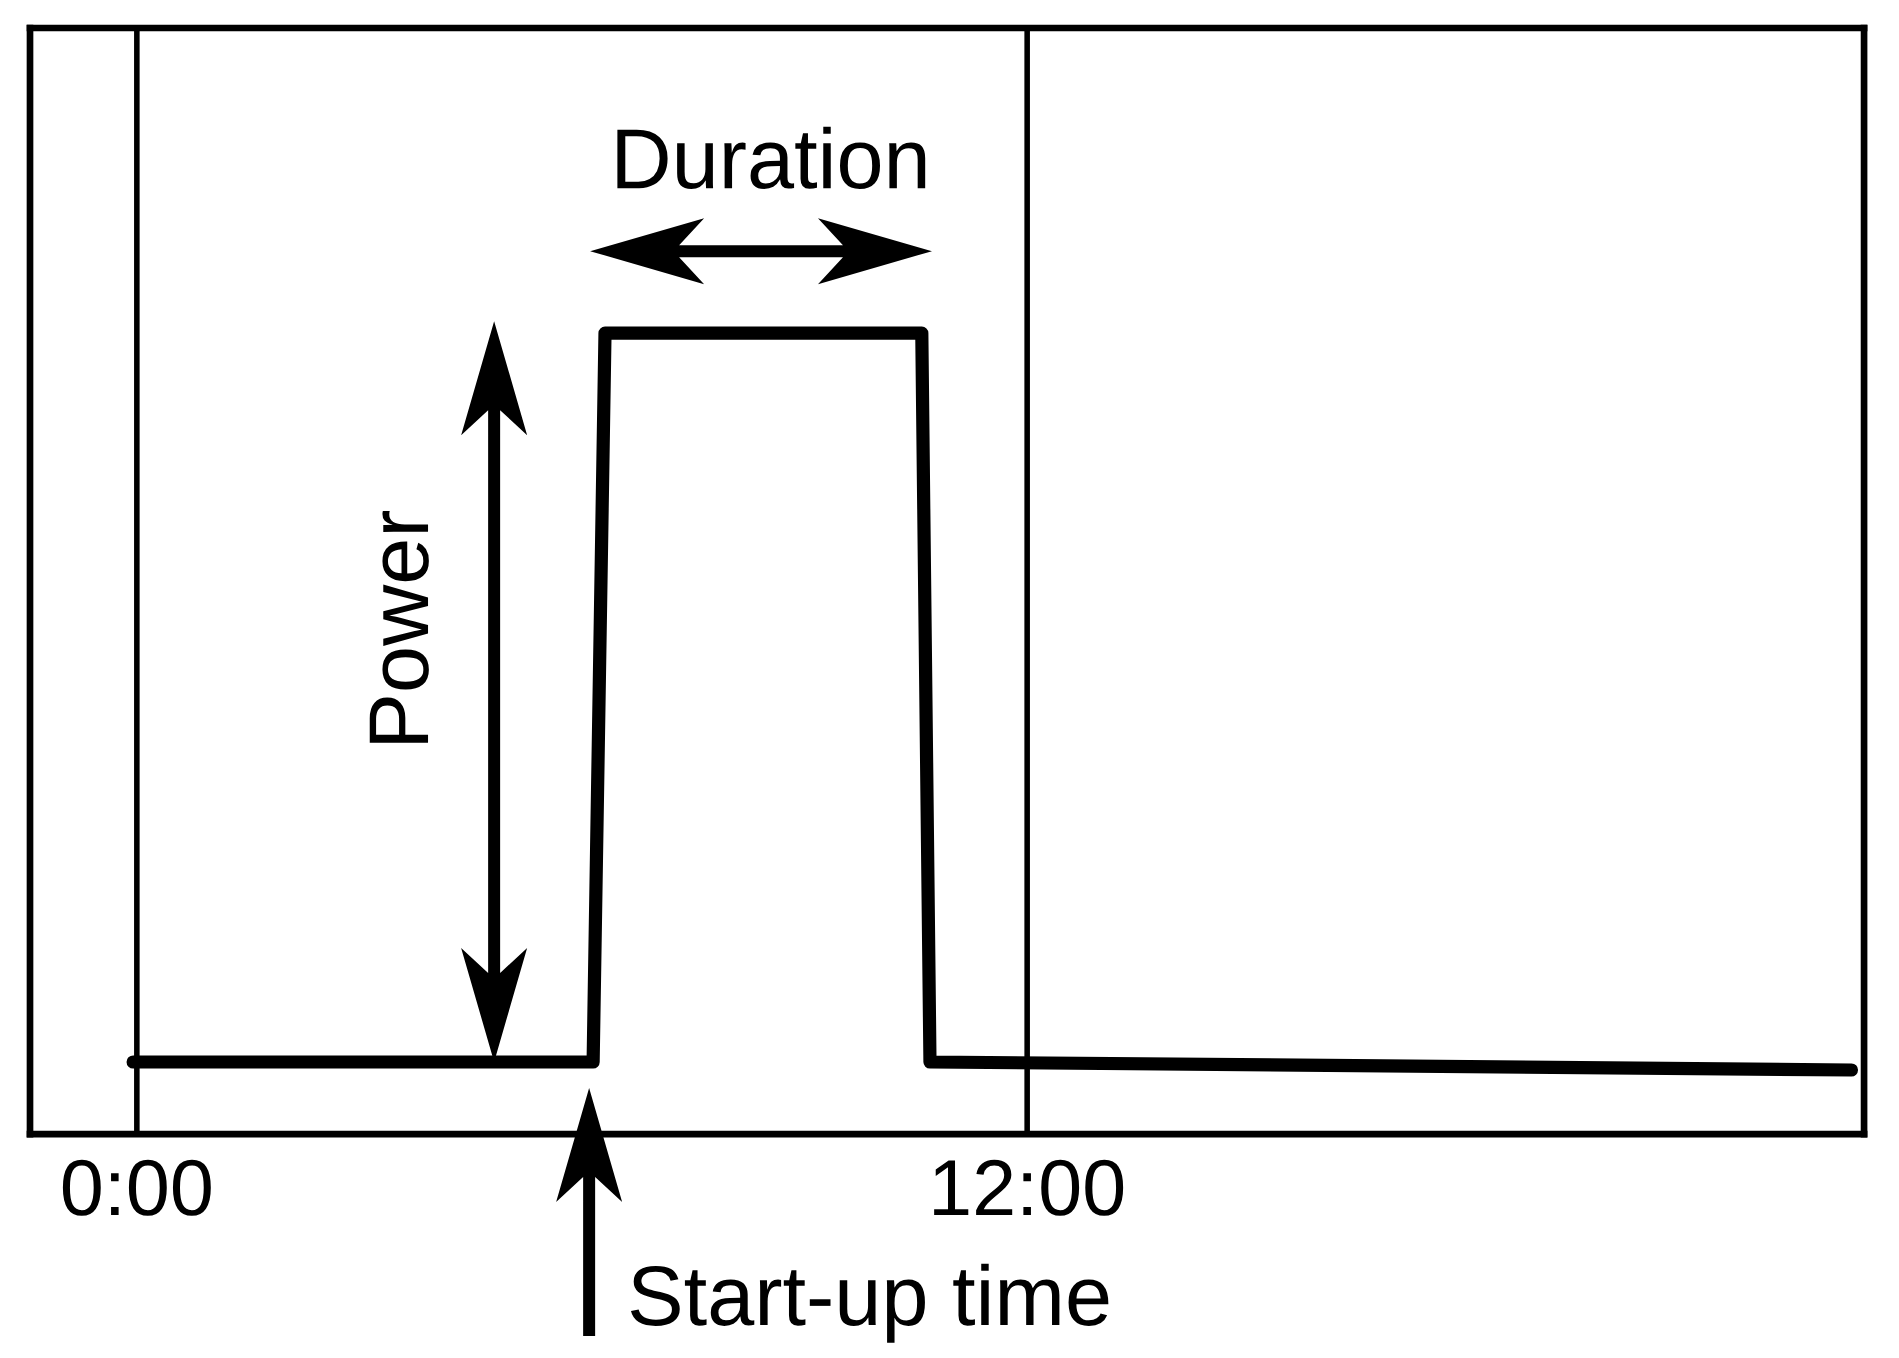 The height and width of the screenshot is (1358, 1899). Describe the element at coordinates (399, 626) in the screenshot. I see `annotation: Power` at that location.